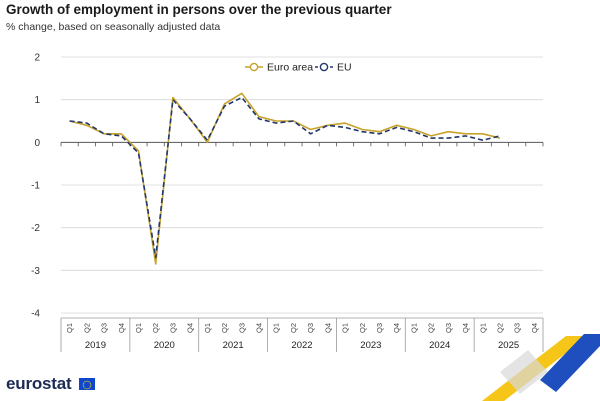  I want to click on decor-blue-ribbon, so click(570, 363).